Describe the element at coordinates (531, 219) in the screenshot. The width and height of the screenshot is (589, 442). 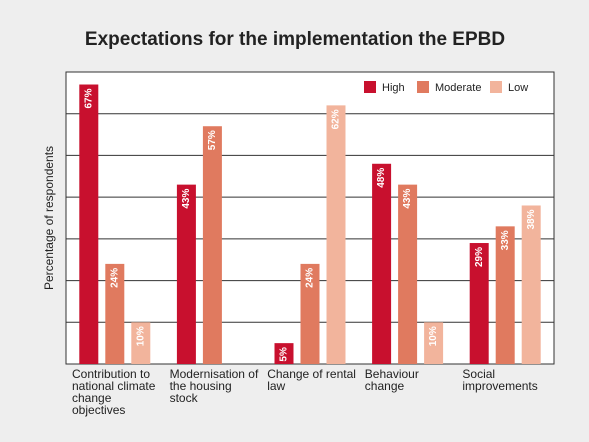
I see `value-label: 38%` at that location.